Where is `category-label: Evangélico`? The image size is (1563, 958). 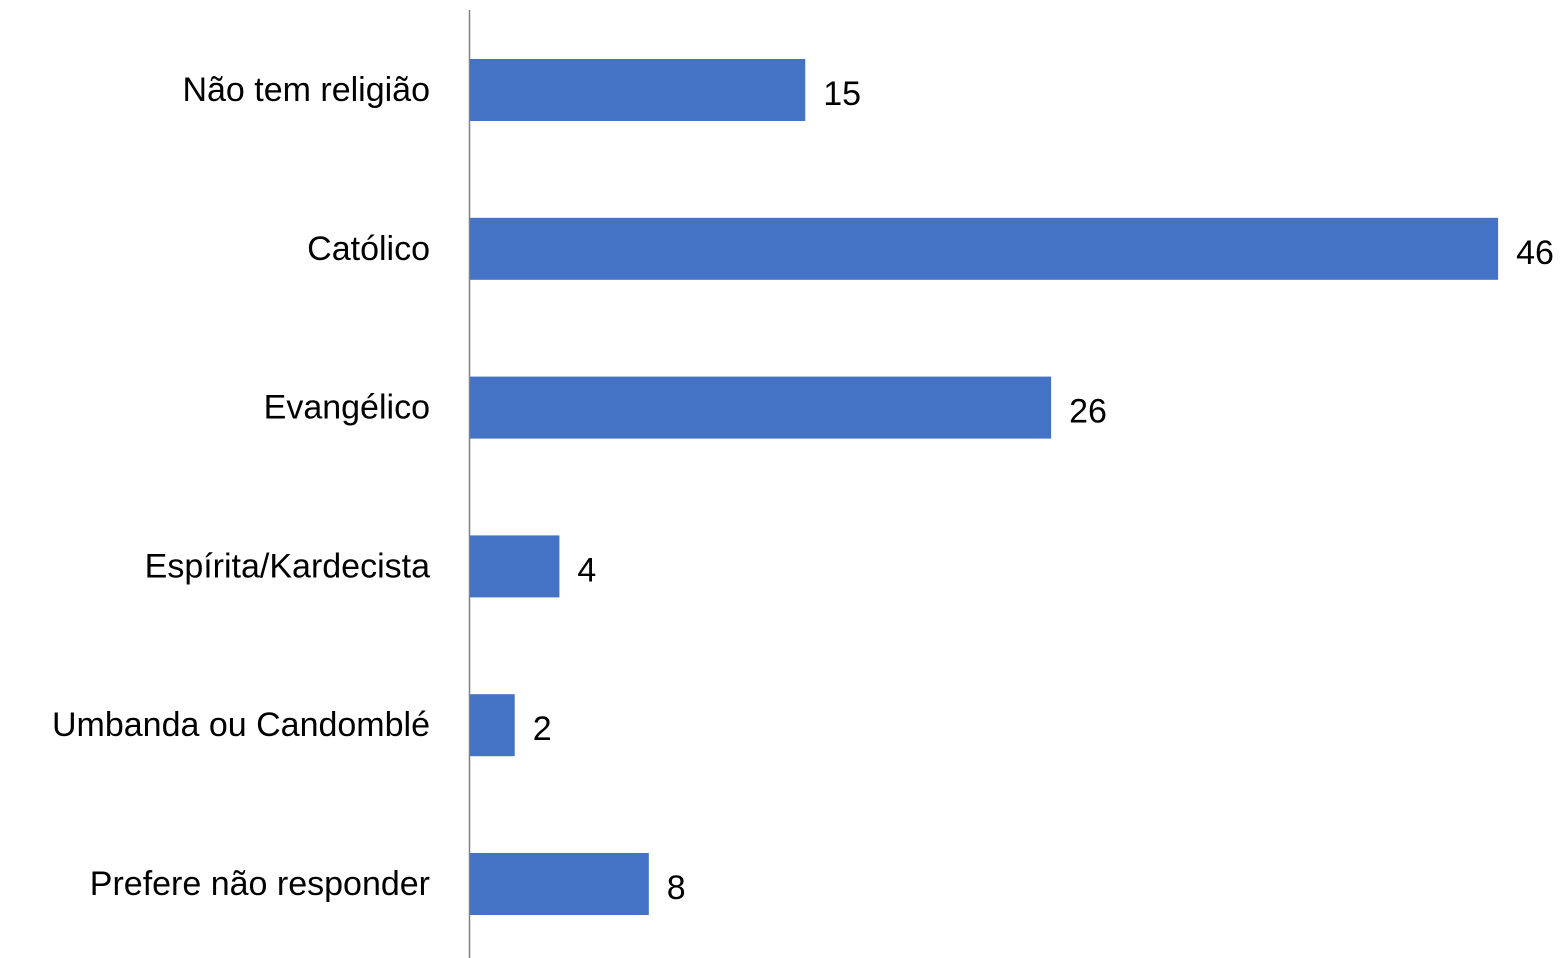 category-label: Evangélico is located at coordinates (347, 408).